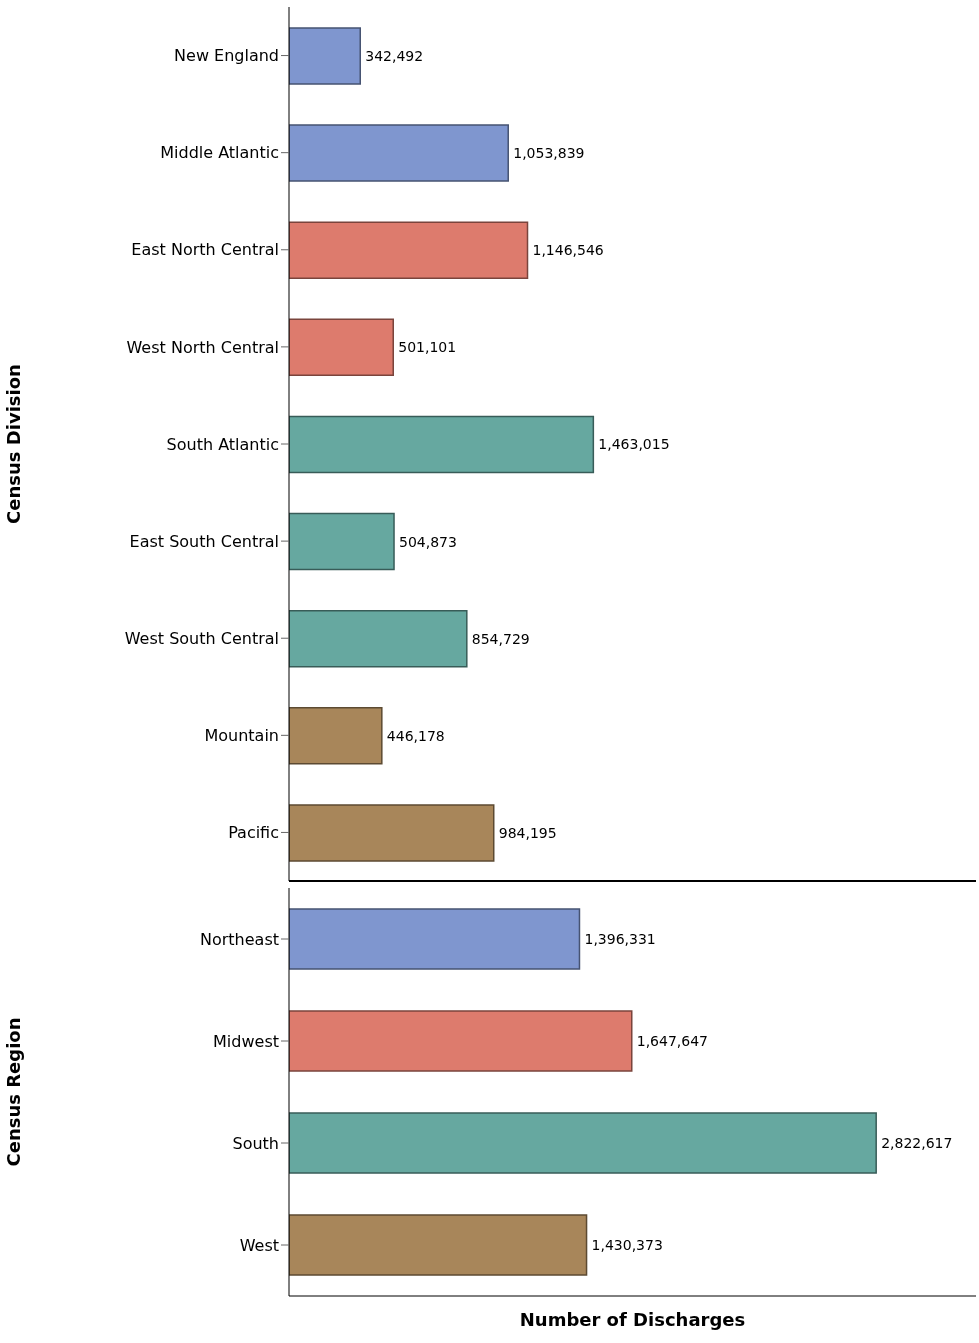  I want to click on y-axis-title: Census Division, so click(14, 444).